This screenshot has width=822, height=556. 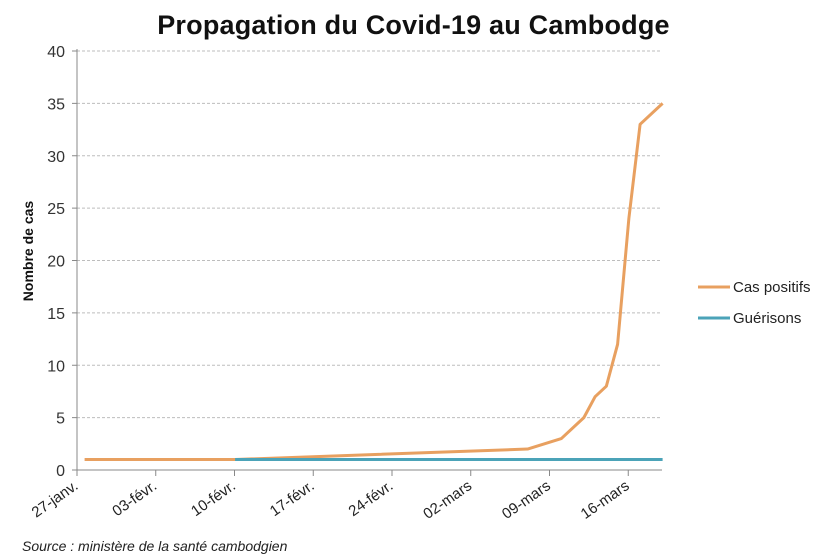 What do you see at coordinates (767, 318) in the screenshot?
I see `legend-label-guerisons: Guérisons` at bounding box center [767, 318].